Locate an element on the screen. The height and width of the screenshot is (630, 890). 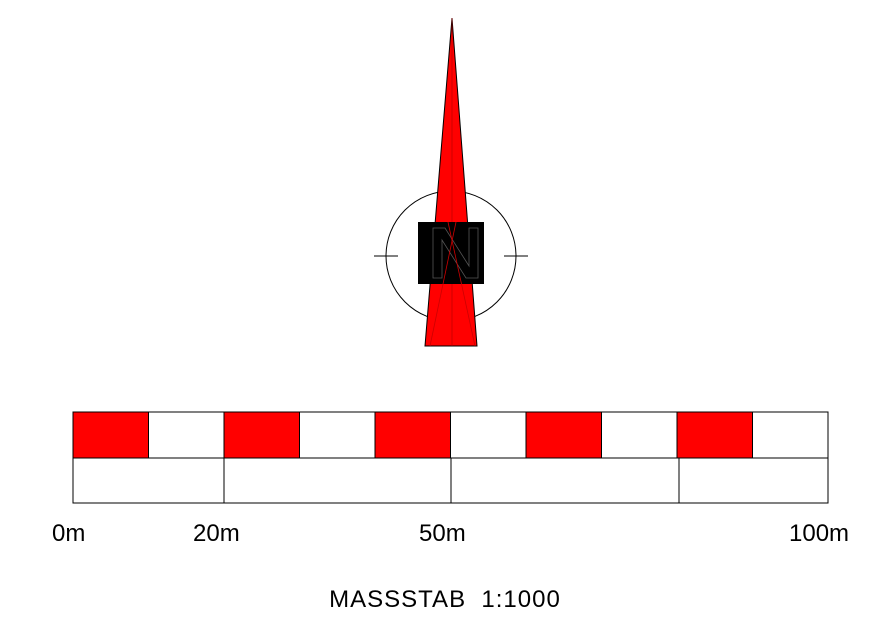
north-arrow is located at coordinates (451, 182).